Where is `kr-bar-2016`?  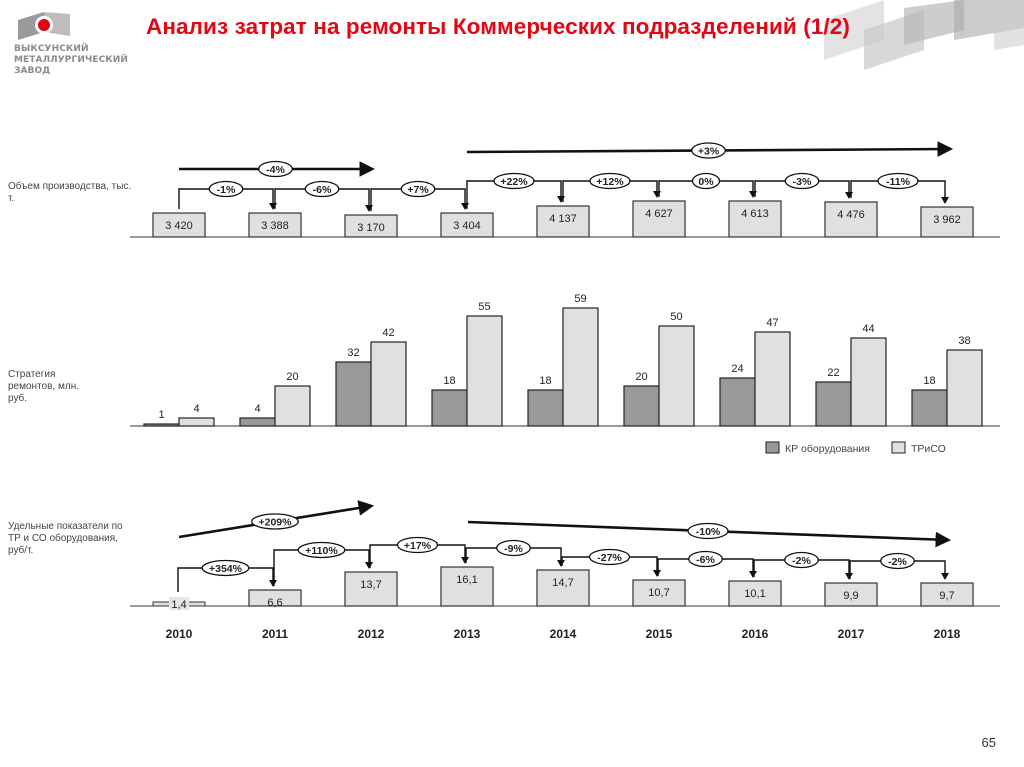 kr-bar-2016 is located at coordinates (737, 402).